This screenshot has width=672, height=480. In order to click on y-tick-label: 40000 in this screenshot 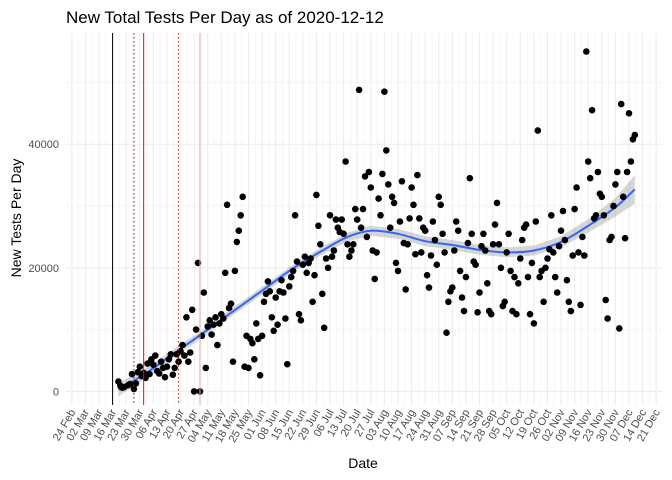, I will do `click(43, 145)`.